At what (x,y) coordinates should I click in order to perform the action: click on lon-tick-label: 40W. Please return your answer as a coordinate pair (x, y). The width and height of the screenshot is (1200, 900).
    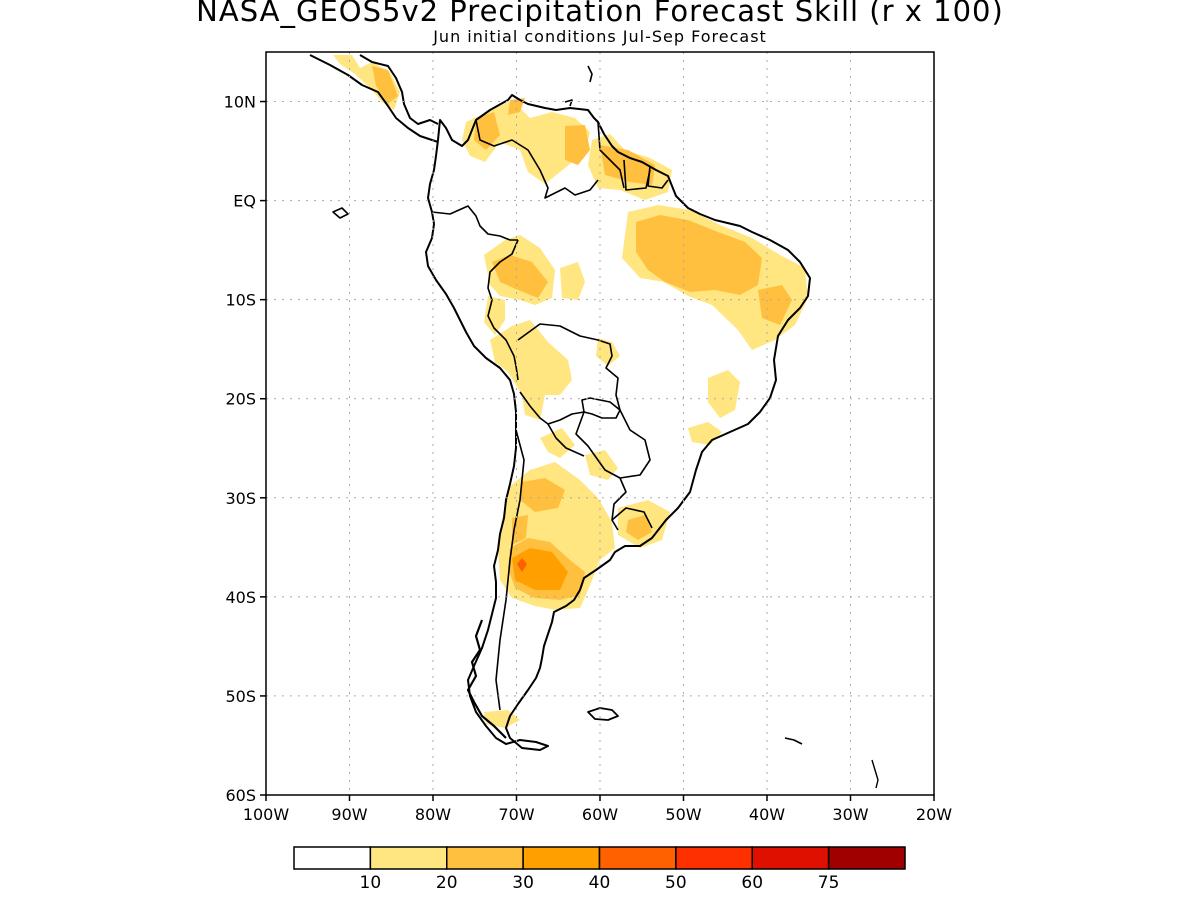
    Looking at the image, I should click on (767, 814).